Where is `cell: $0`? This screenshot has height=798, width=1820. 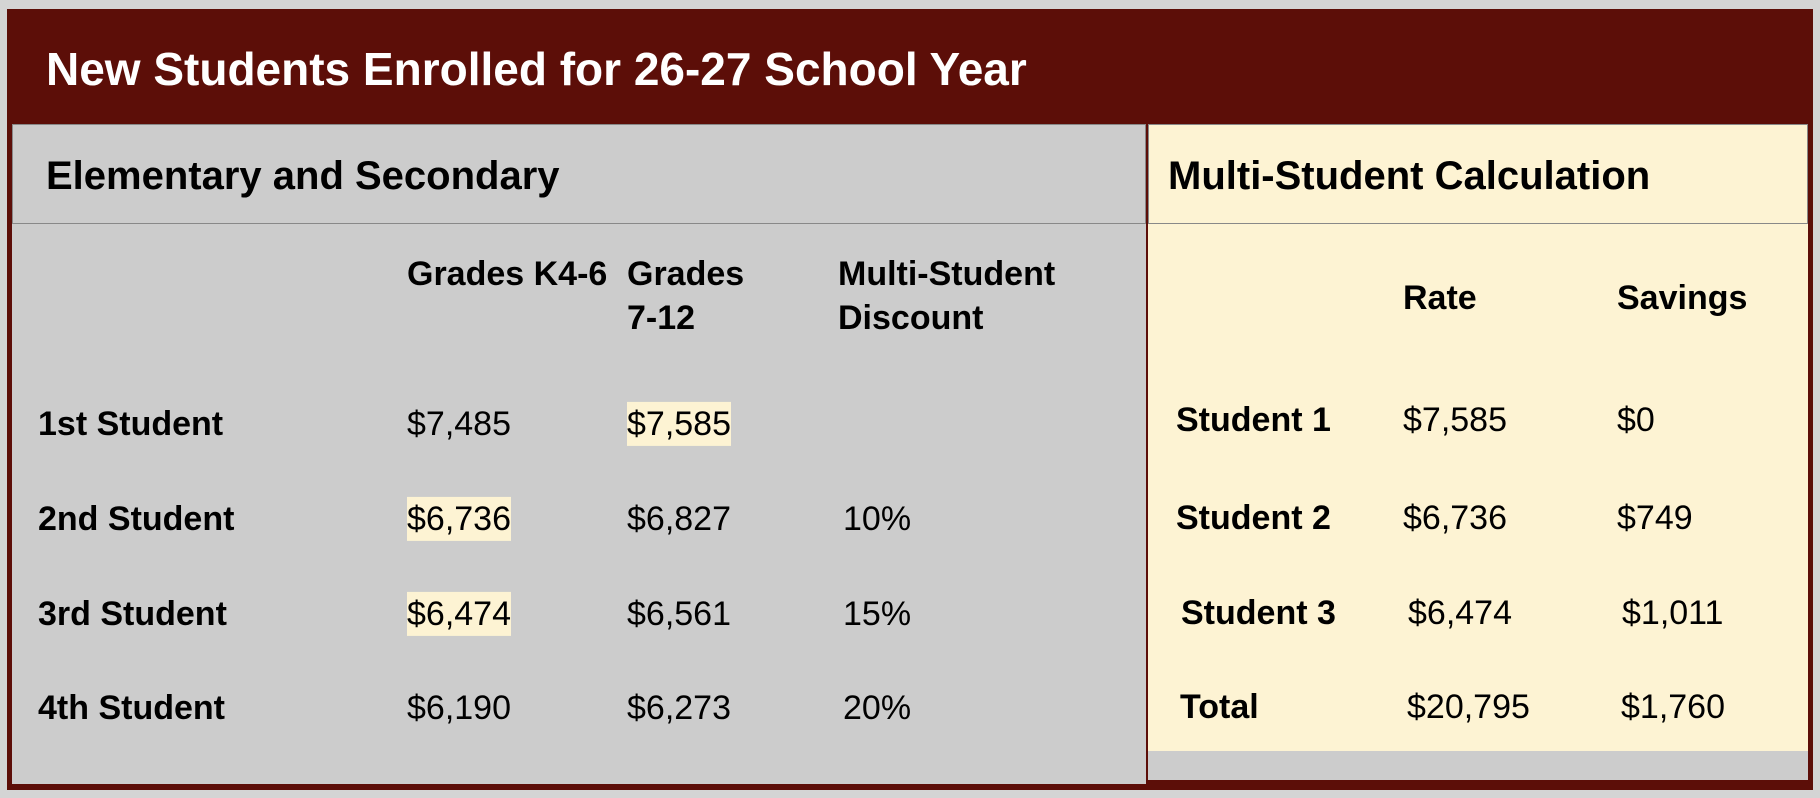
cell: $0 is located at coordinates (1636, 419).